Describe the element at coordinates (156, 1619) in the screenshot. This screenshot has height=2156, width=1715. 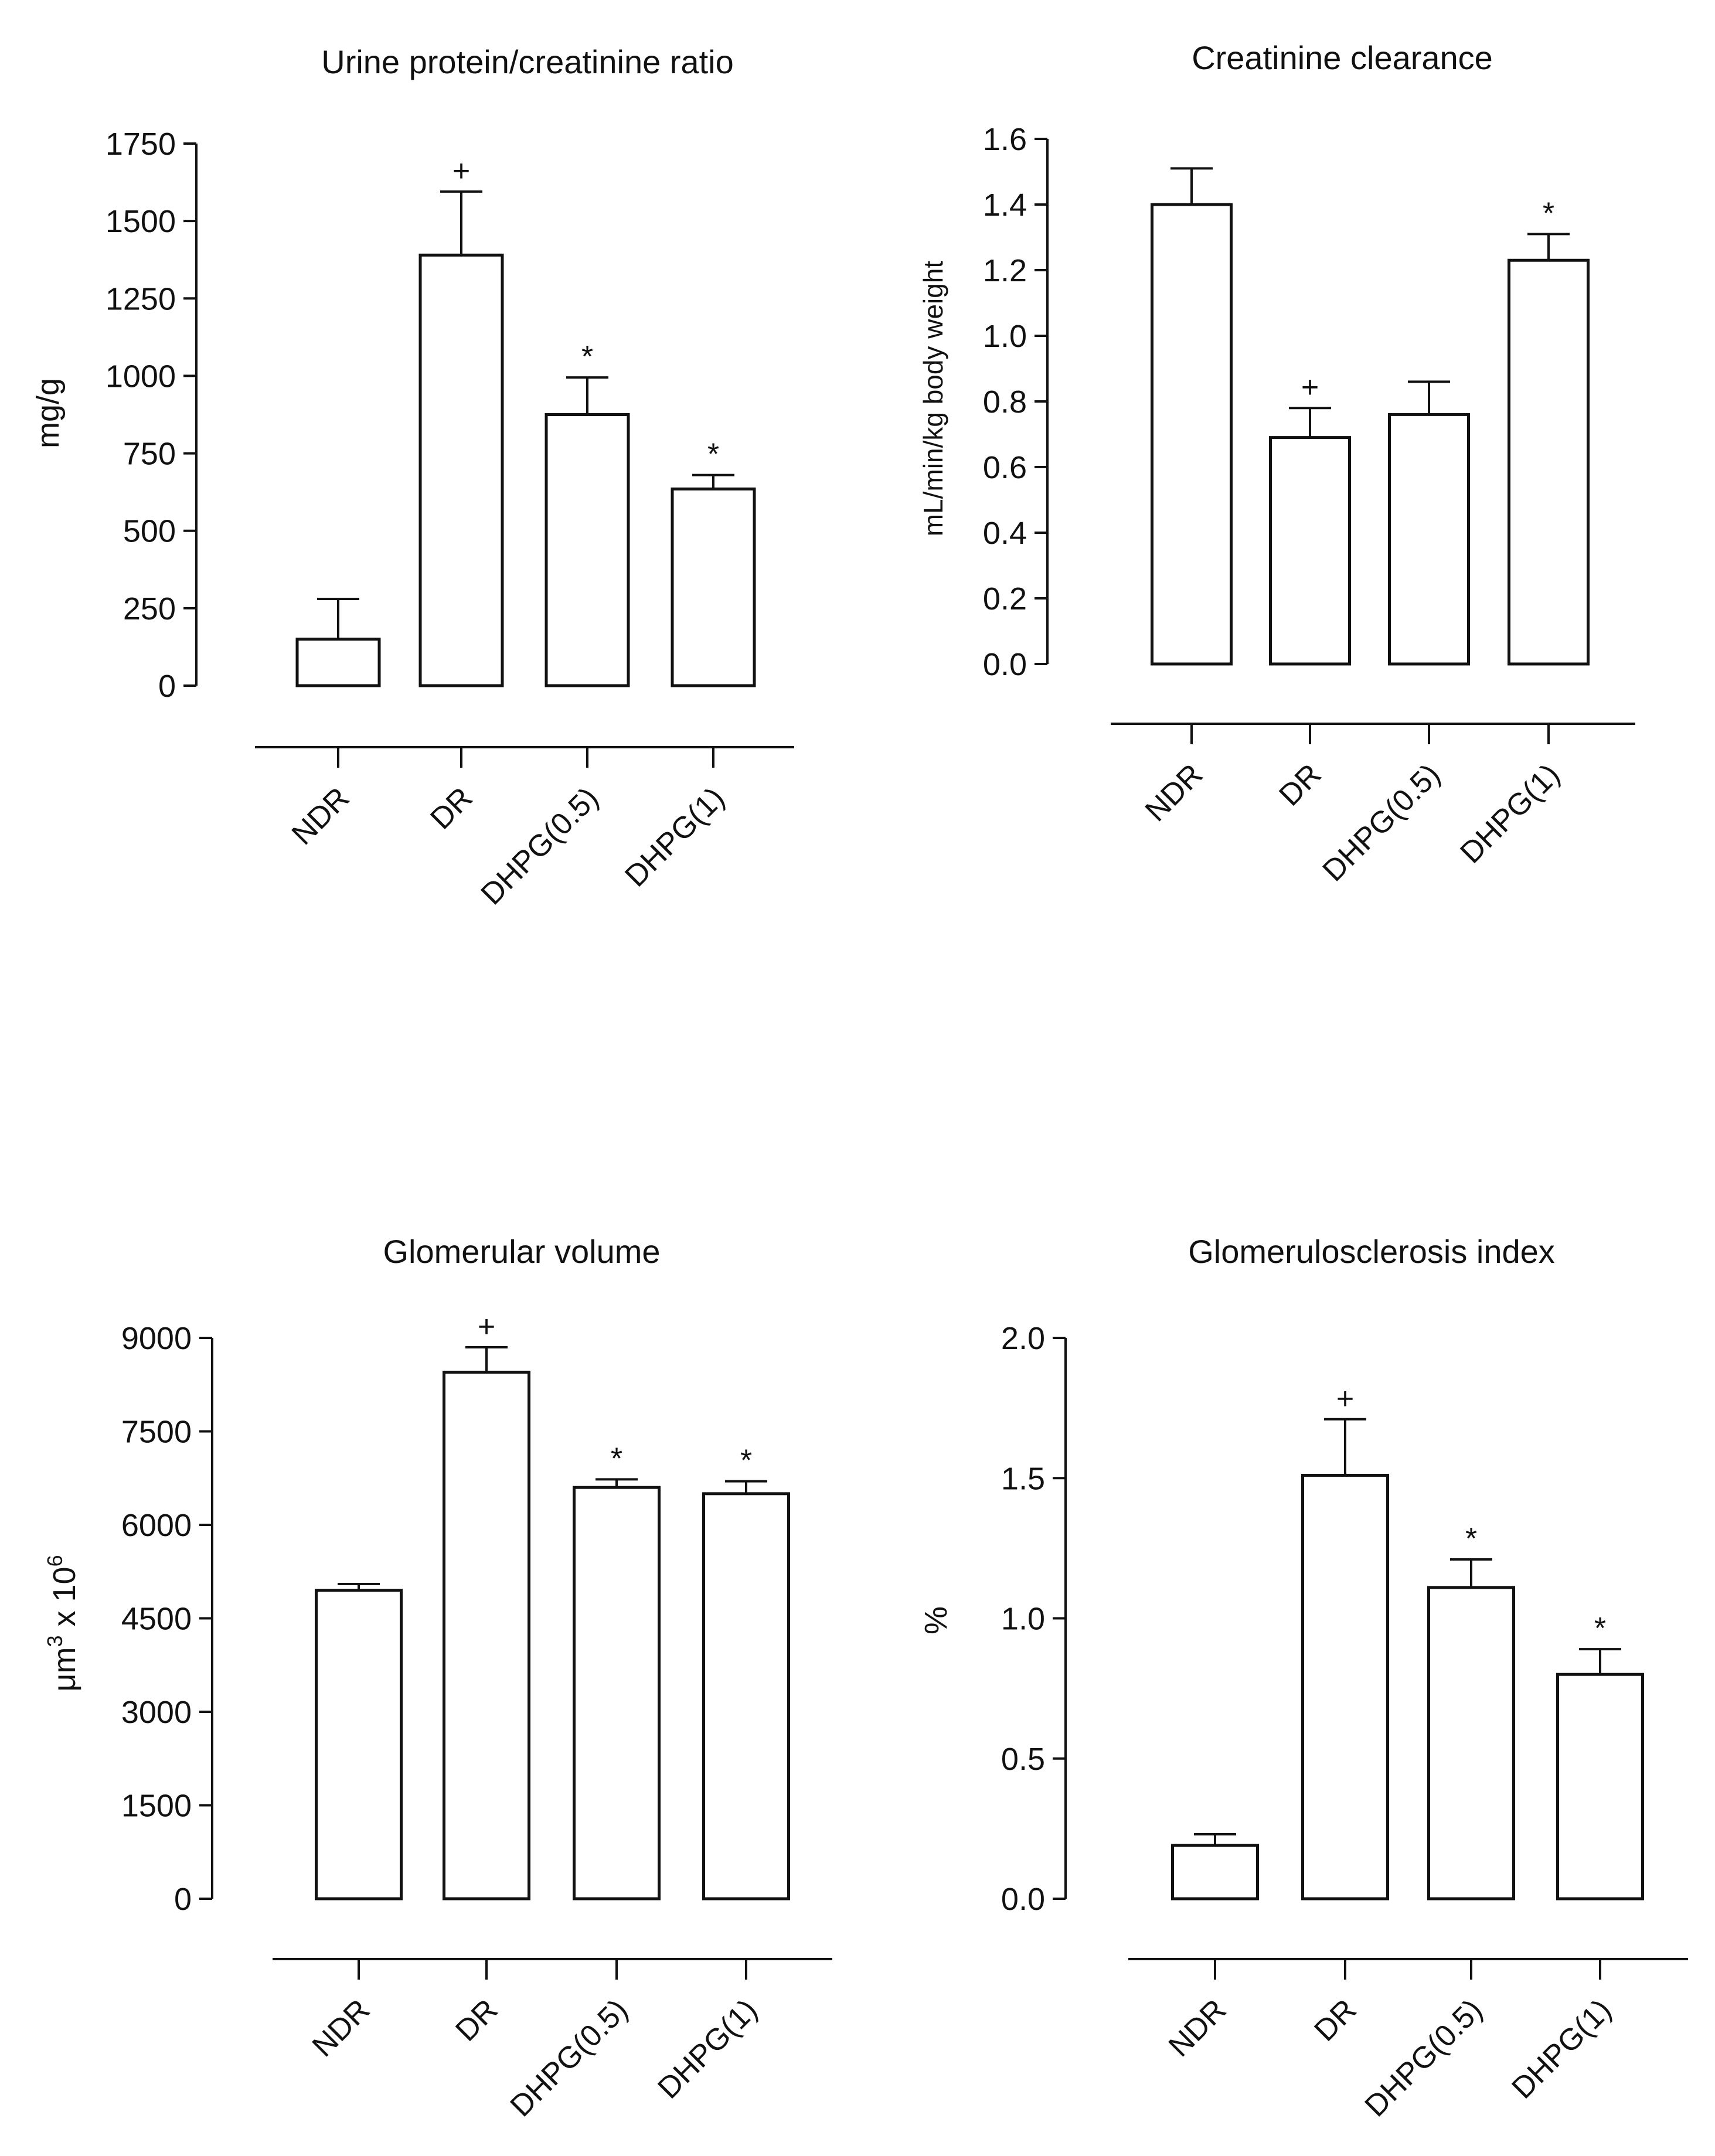
I see `y-tick-label: 4500` at that location.